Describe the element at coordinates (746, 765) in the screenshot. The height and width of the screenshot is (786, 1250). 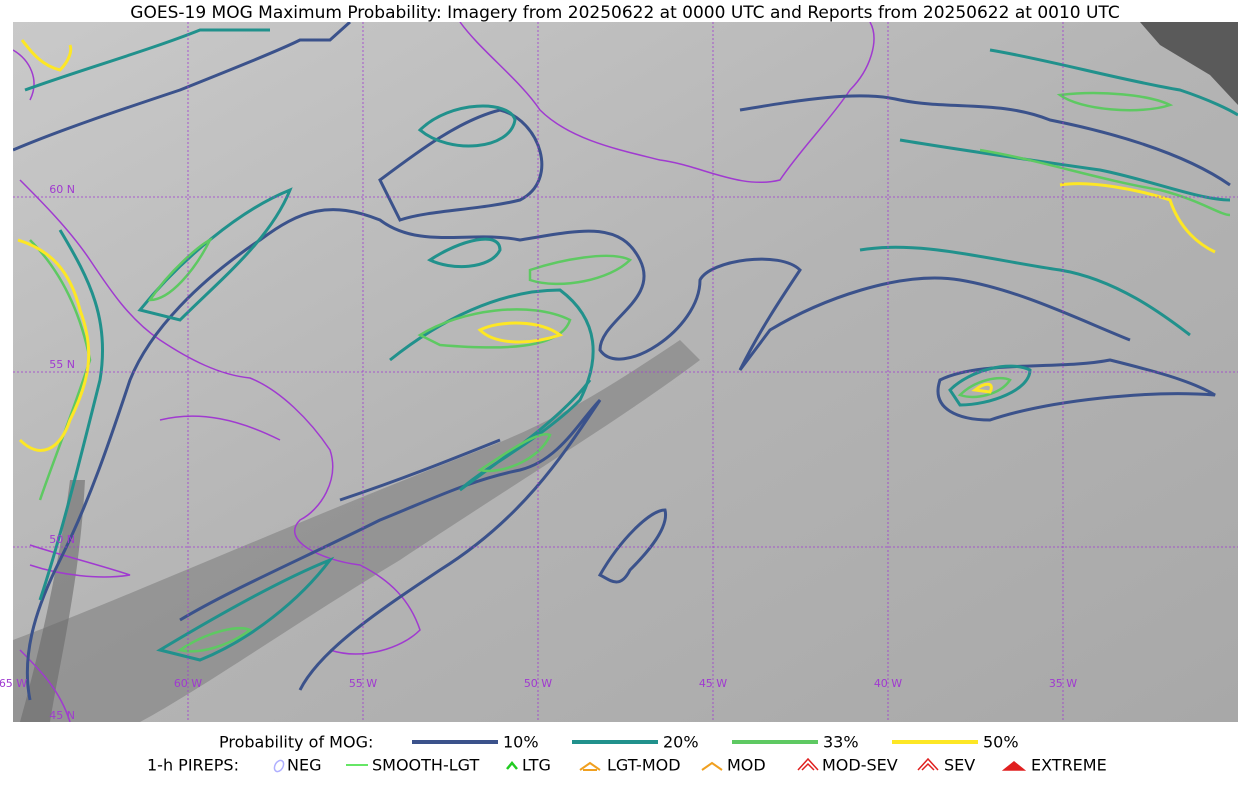
I see `pirep-legend-text: MOD` at that location.